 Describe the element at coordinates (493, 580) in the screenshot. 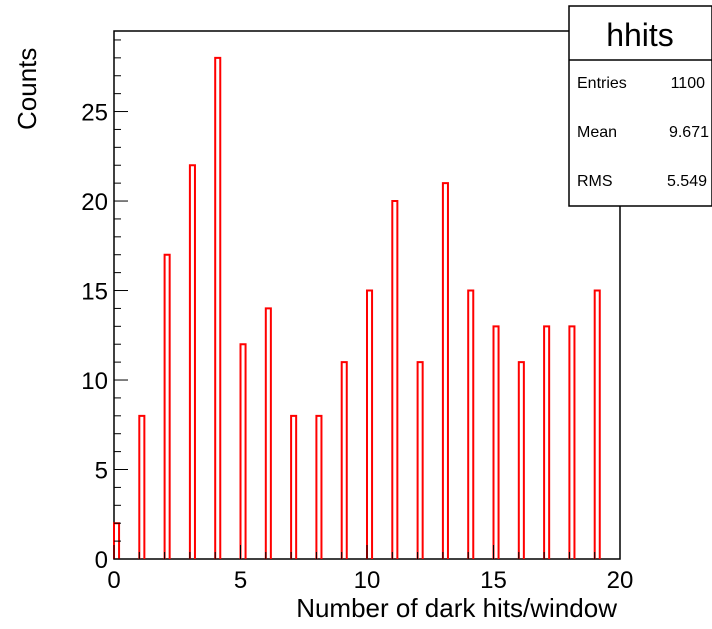

I see `x-tick-label: 15` at that location.